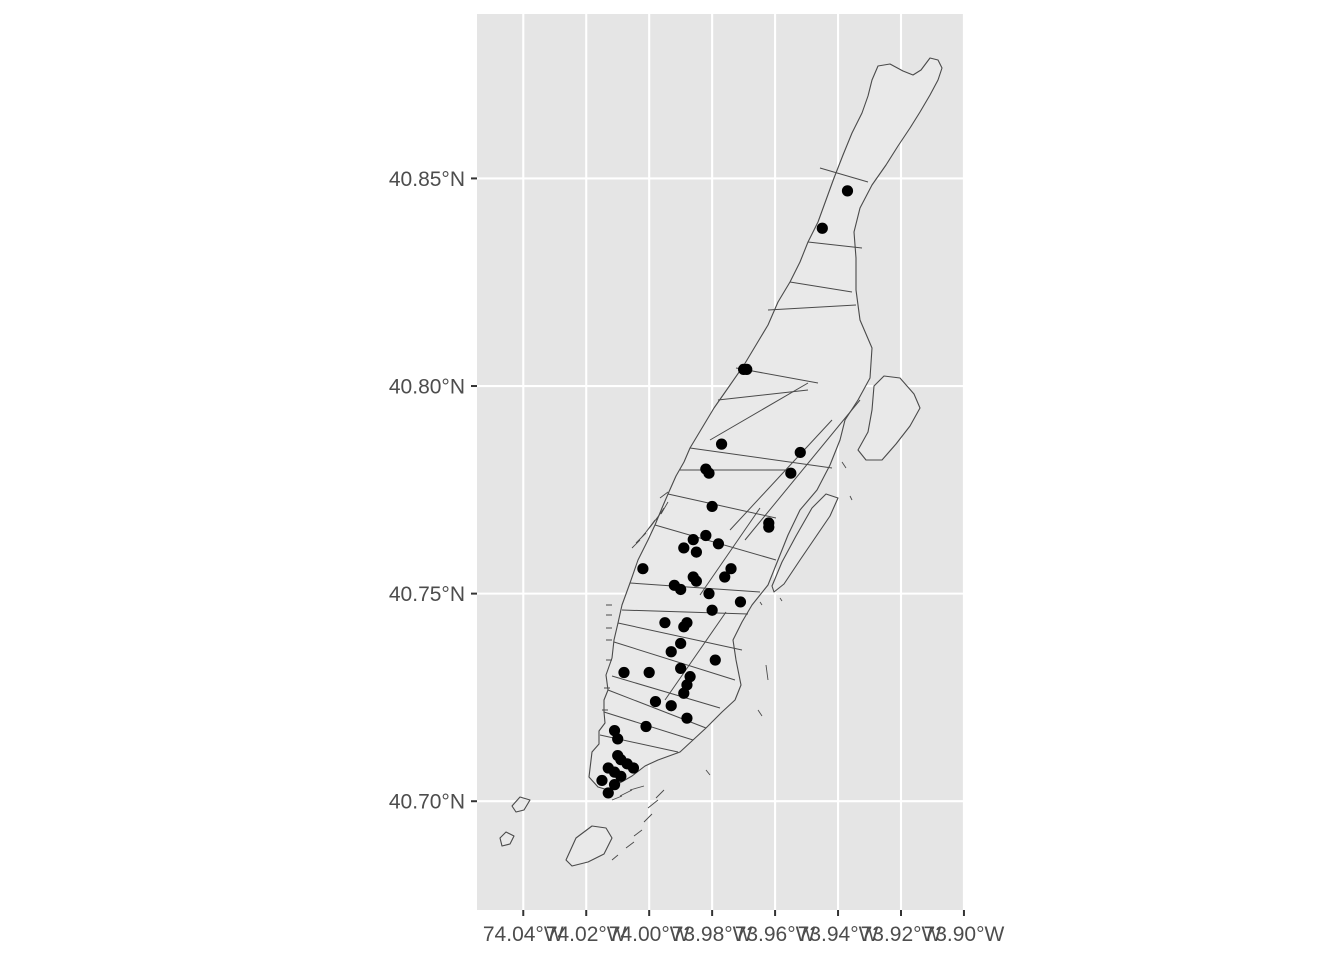  What do you see at coordinates (727, 661) in the screenshot?
I see `piers` at bounding box center [727, 661].